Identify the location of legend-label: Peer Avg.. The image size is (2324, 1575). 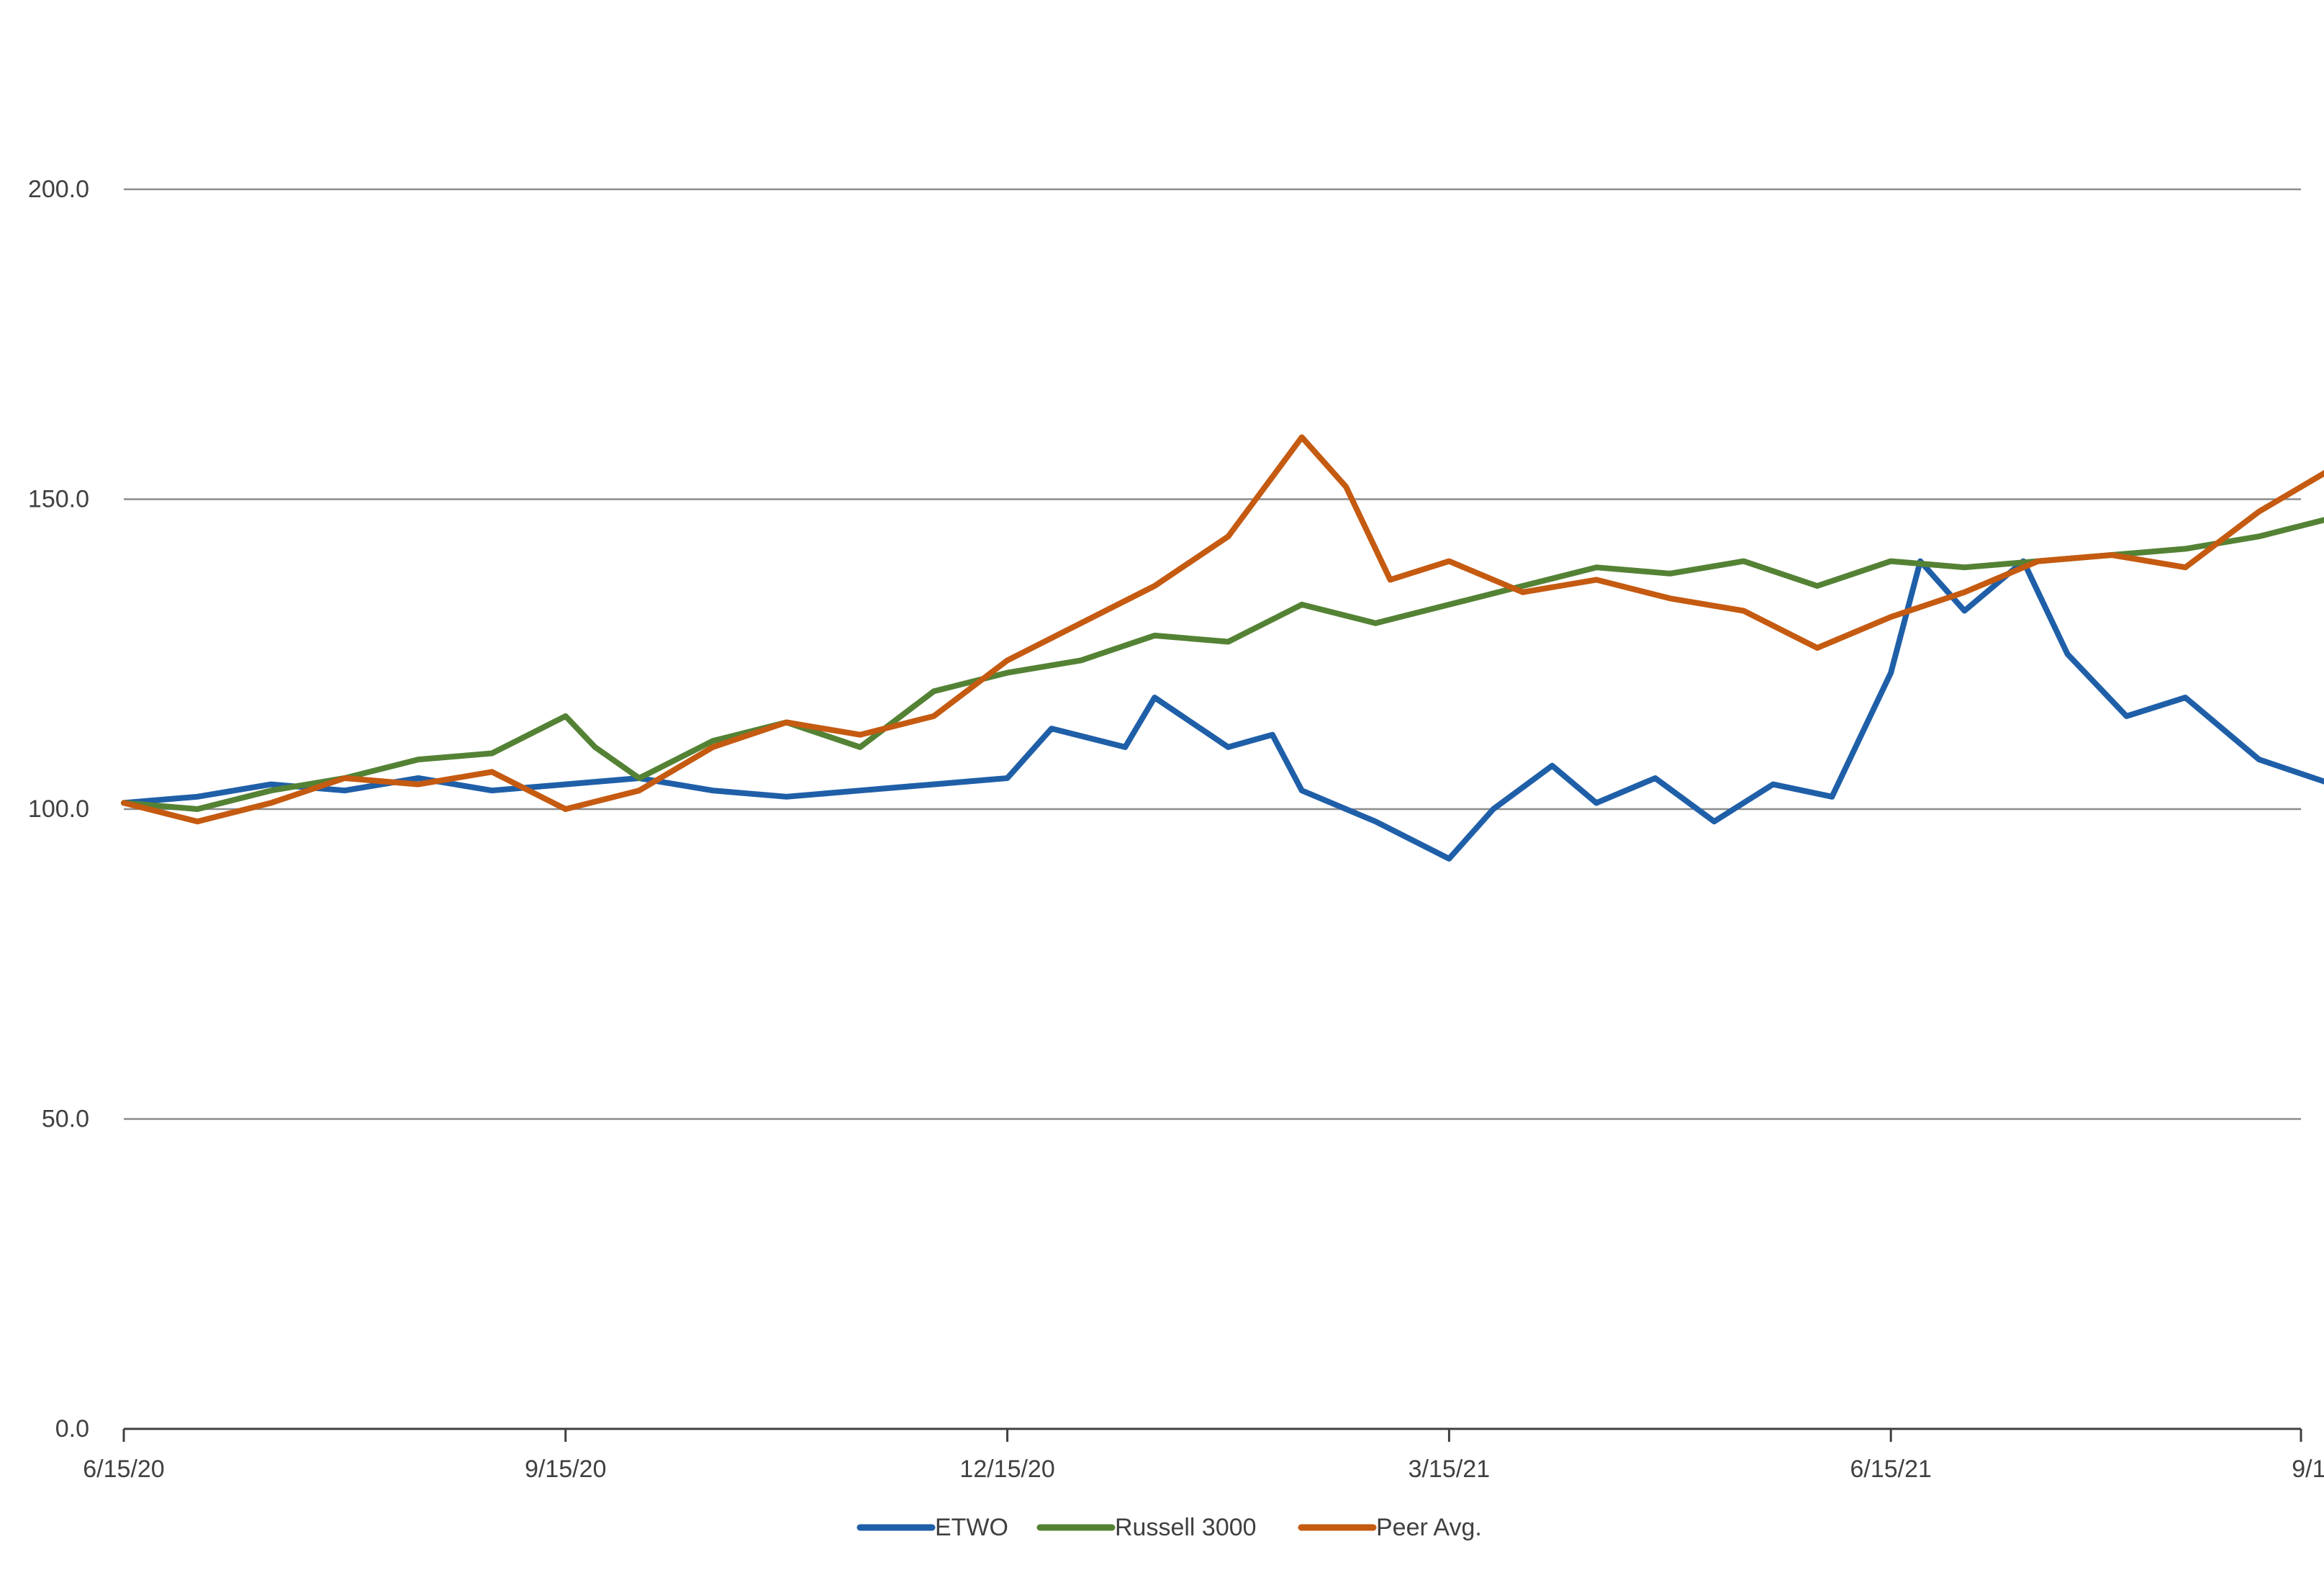
(1429, 1527).